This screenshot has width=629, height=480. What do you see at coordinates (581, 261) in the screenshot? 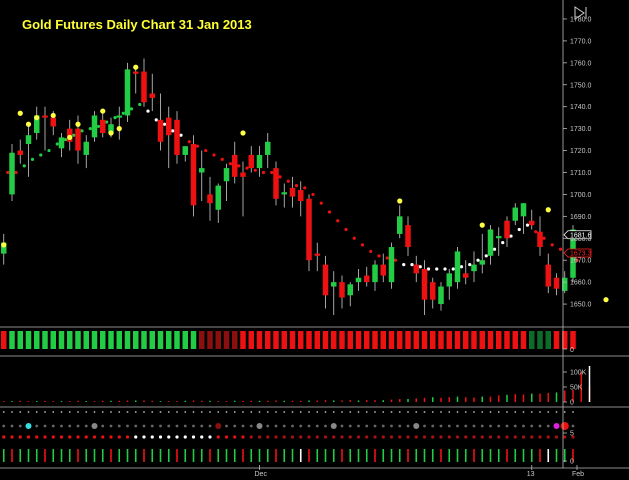
I see `price-tick-label: 1670.0` at bounding box center [581, 261].